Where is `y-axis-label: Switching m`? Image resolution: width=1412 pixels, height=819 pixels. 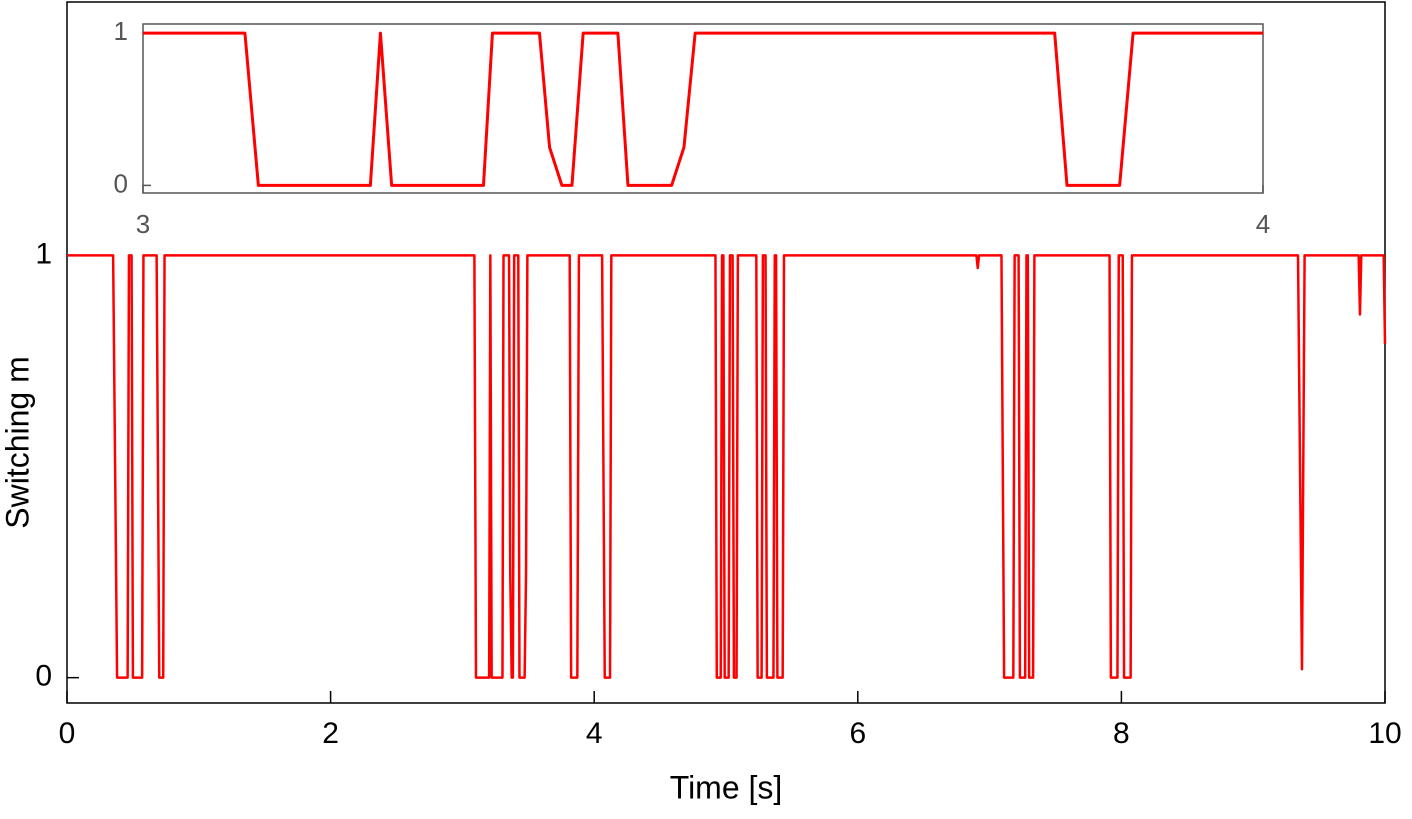 y-axis-label: Switching m is located at coordinates (17, 442).